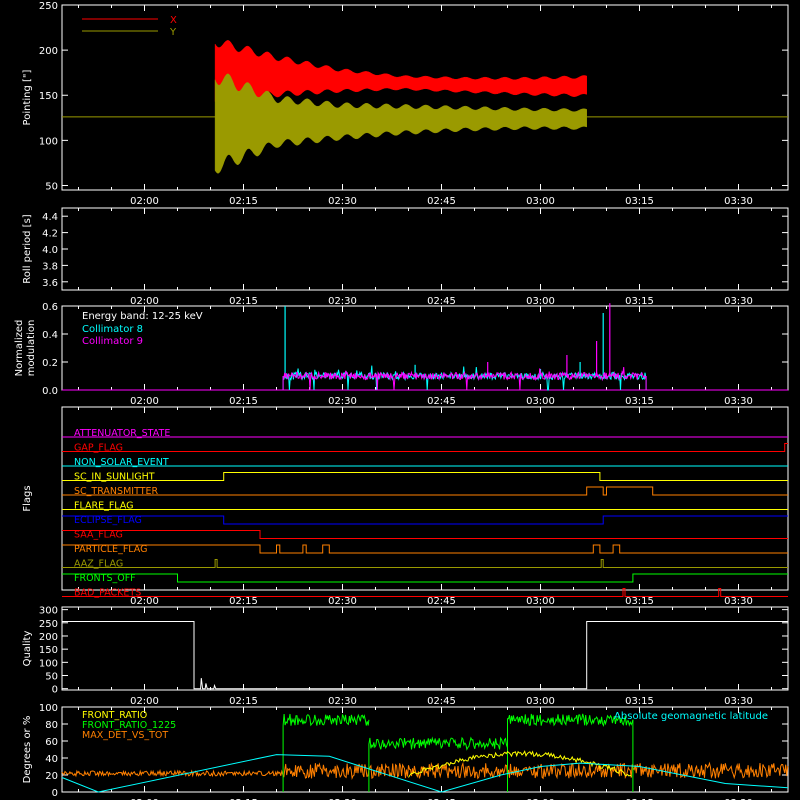 The image size is (800, 800). What do you see at coordinates (116, 491) in the screenshot?
I see `flag-label: SC_TRANSMITTER` at bounding box center [116, 491].